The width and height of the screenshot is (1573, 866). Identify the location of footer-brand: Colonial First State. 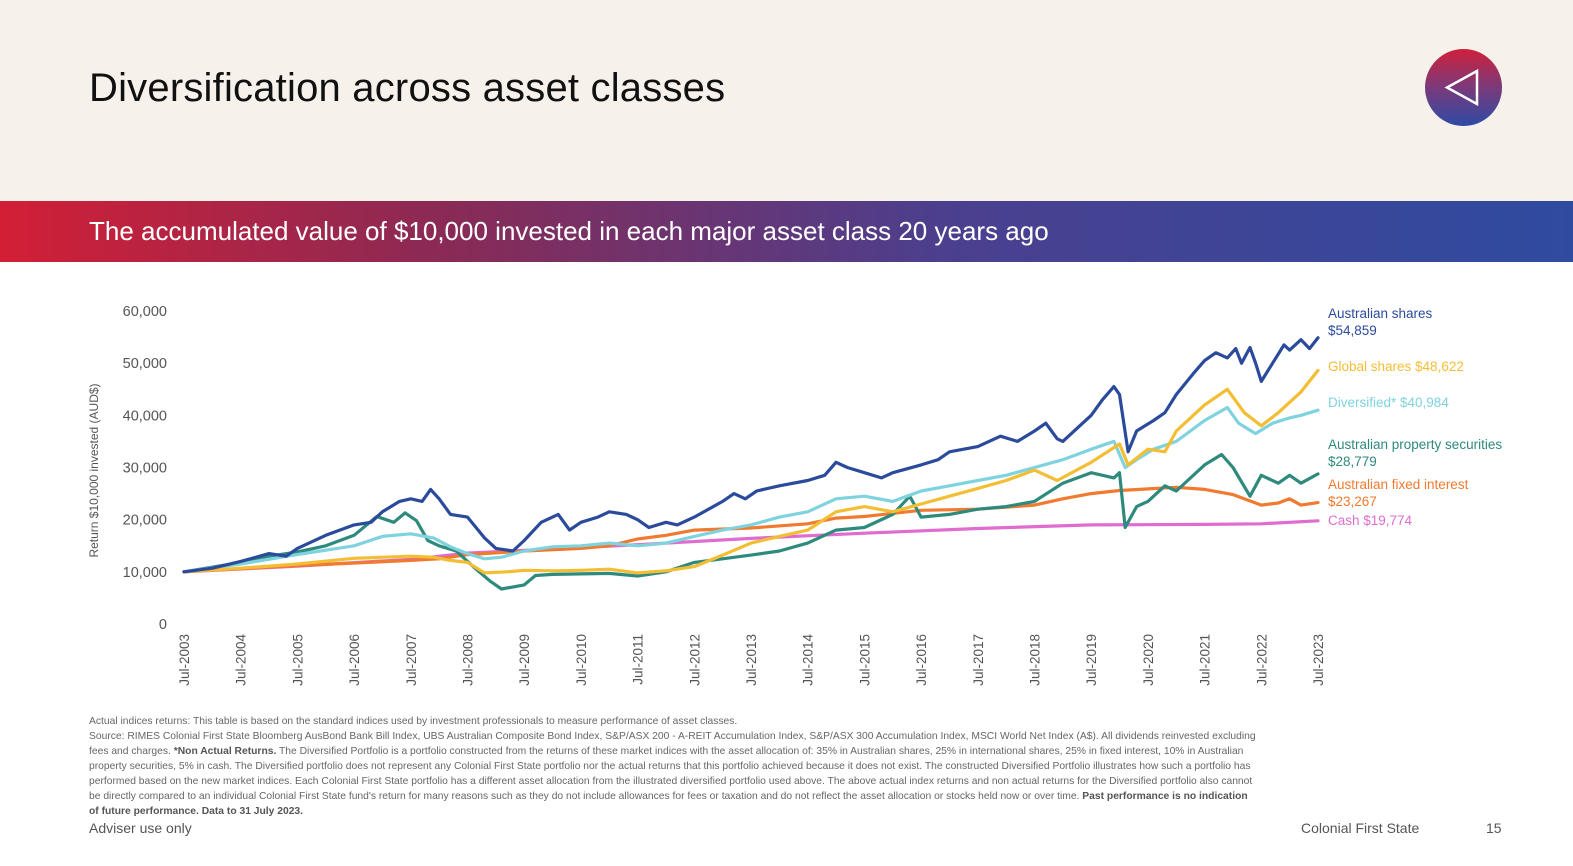
(1360, 828).